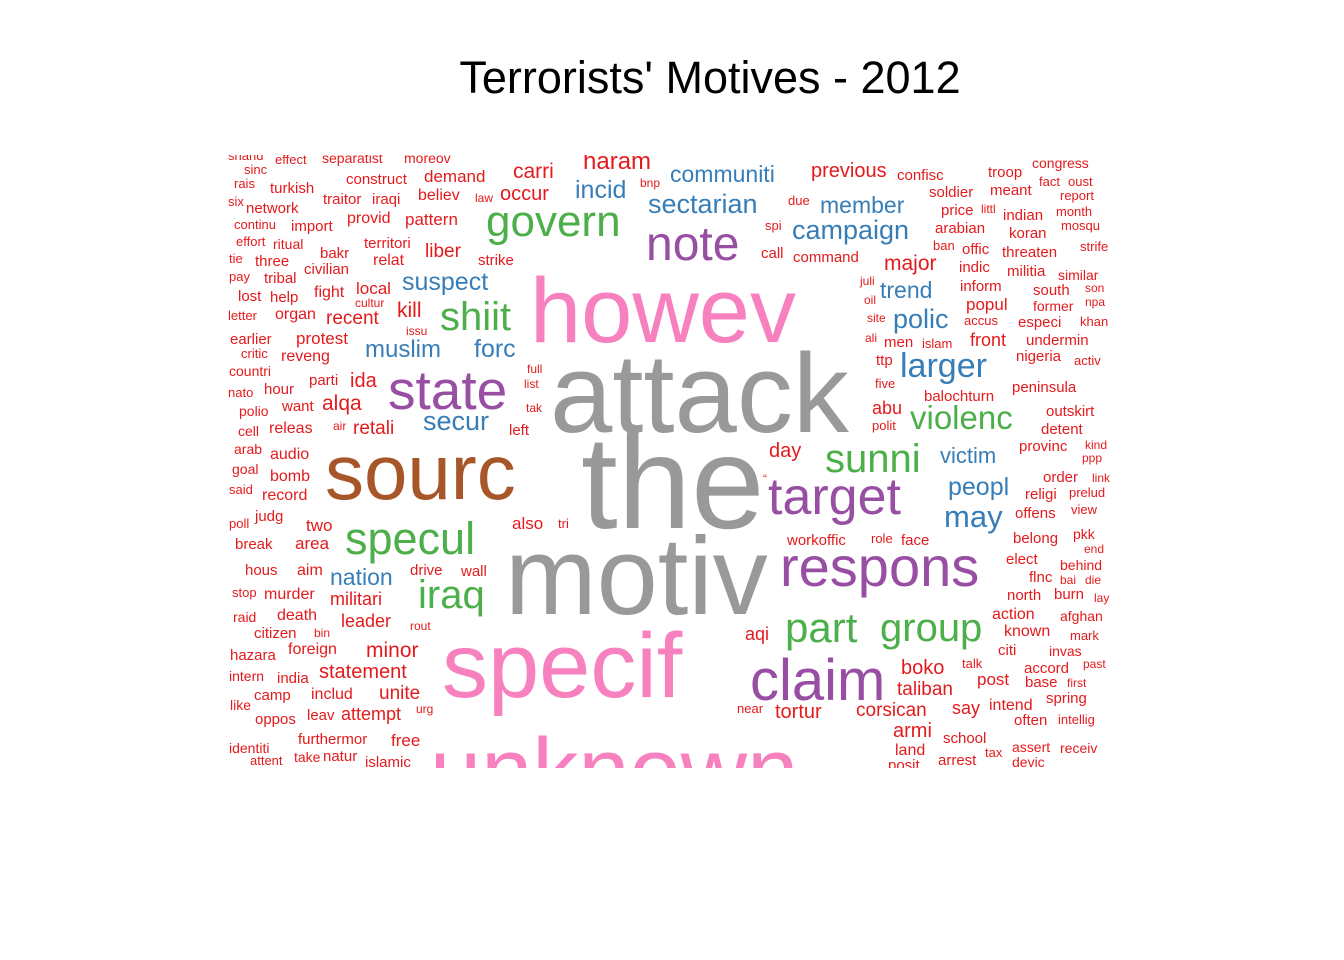 This screenshot has width=1344, height=960. What do you see at coordinates (241, 490) in the screenshot?
I see `word-238: said` at bounding box center [241, 490].